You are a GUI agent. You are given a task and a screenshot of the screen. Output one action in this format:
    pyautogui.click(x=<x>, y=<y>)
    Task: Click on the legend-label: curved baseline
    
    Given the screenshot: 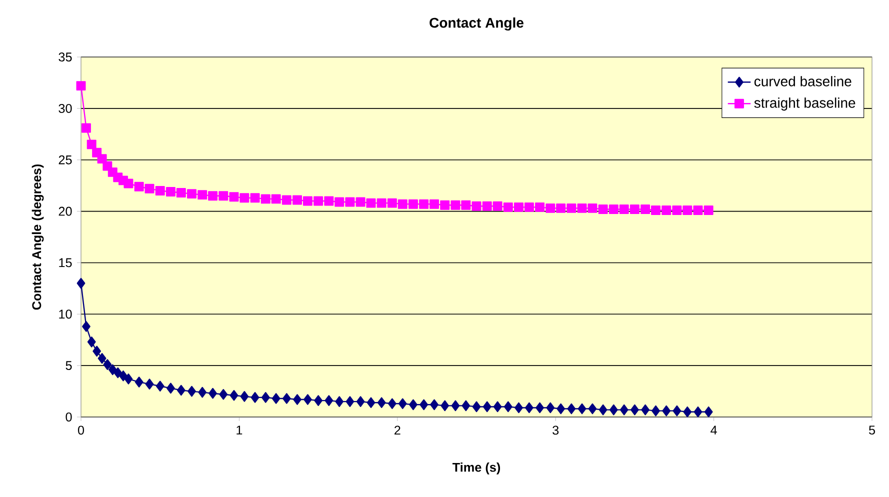 What is the action you would take?
    pyautogui.click(x=803, y=81)
    